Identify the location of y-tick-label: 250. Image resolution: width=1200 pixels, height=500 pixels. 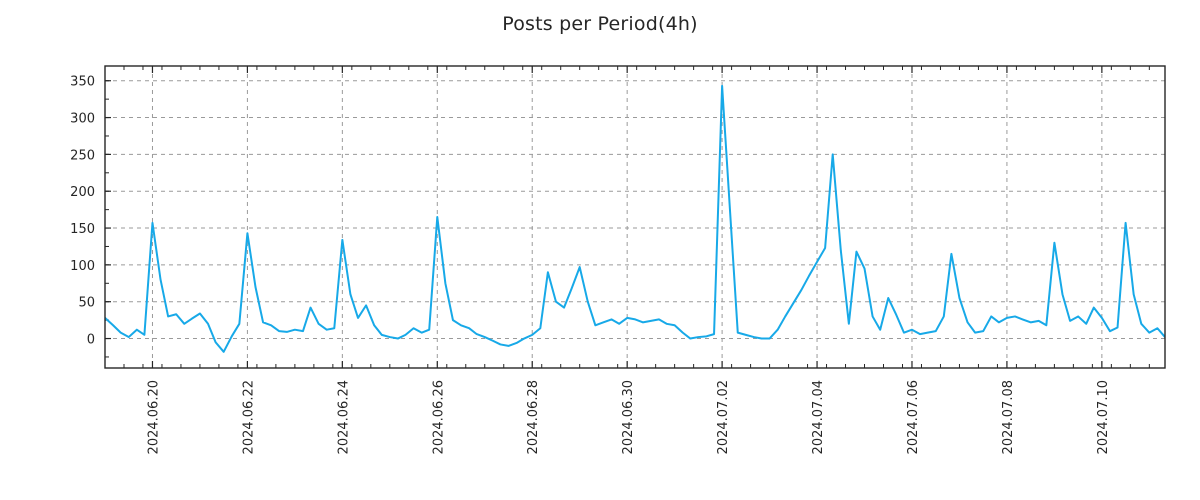
(82, 155).